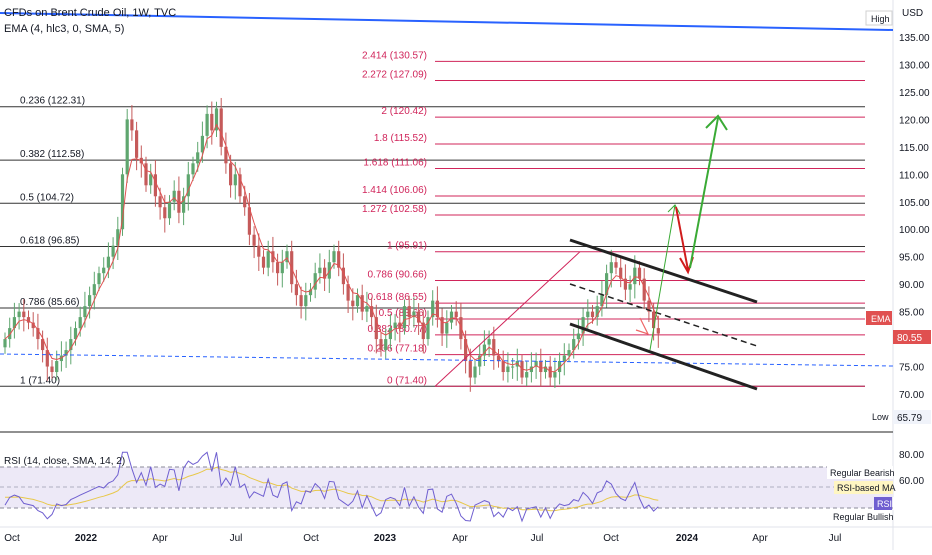  I want to click on fib-anchor-line, so click(507, 319).